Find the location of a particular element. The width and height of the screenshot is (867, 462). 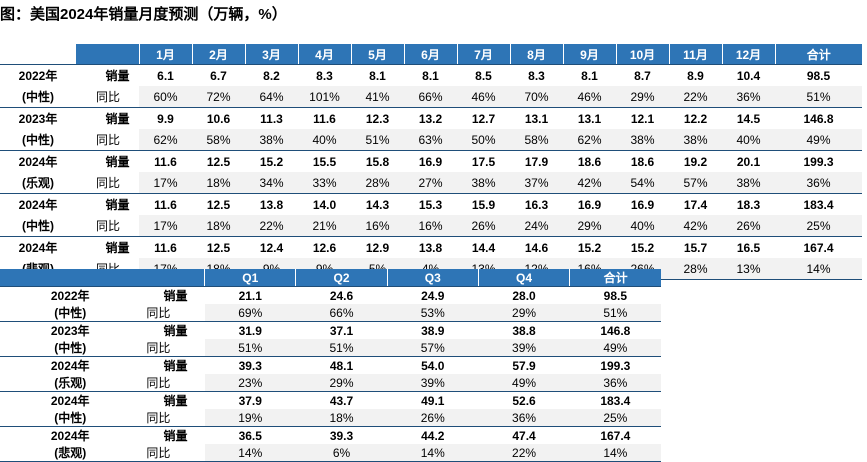

yoy-value: 26% is located at coordinates (433, 418).